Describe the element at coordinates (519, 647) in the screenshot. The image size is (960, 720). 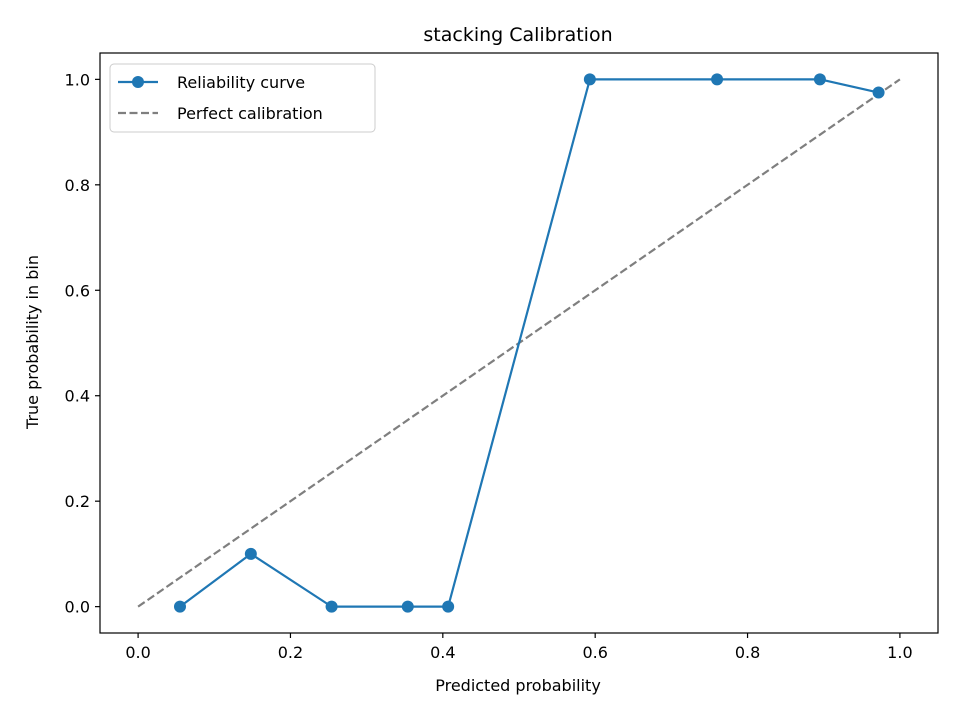
I see `x-axis-ticks: 0.0 0.2 0.4 0.6 0.8 1.0` at that location.